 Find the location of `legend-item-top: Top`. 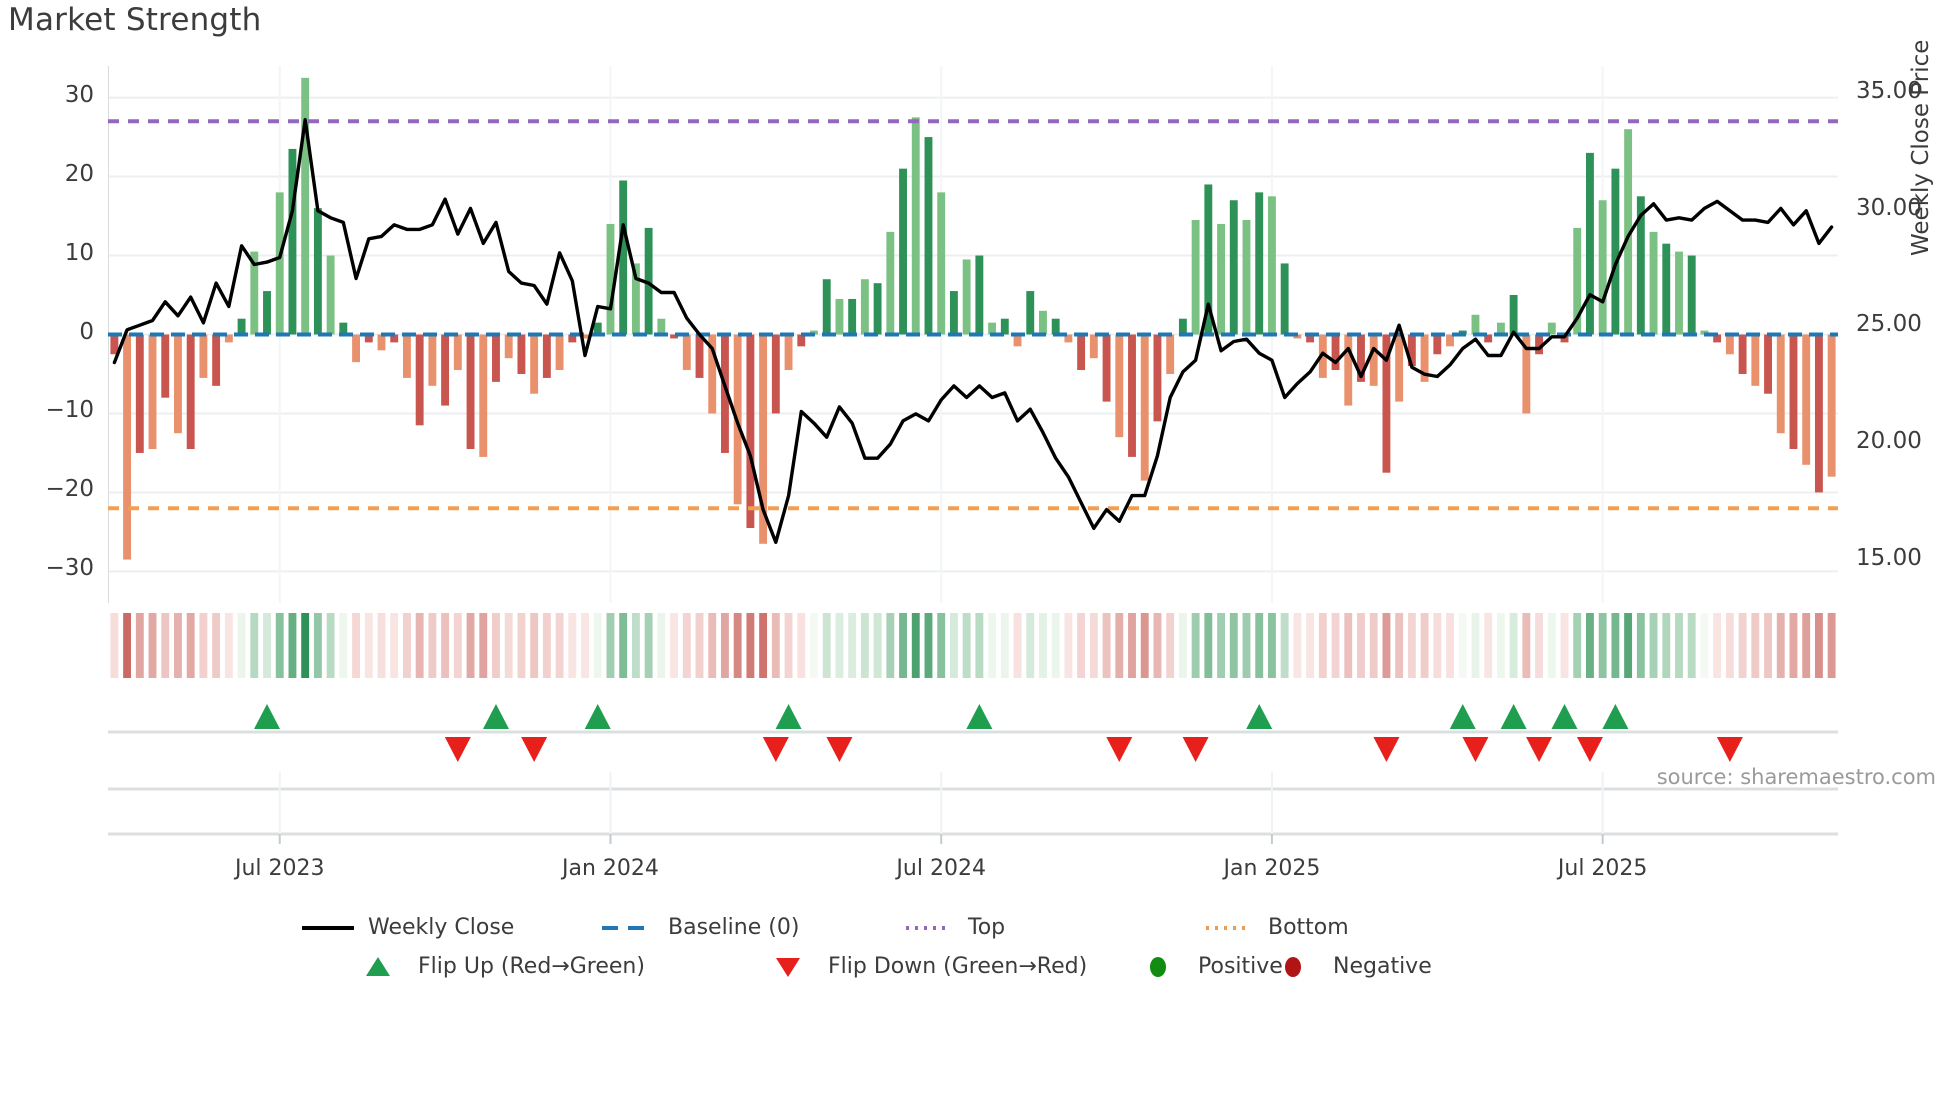

legend-item-top: Top is located at coordinates (952, 927).